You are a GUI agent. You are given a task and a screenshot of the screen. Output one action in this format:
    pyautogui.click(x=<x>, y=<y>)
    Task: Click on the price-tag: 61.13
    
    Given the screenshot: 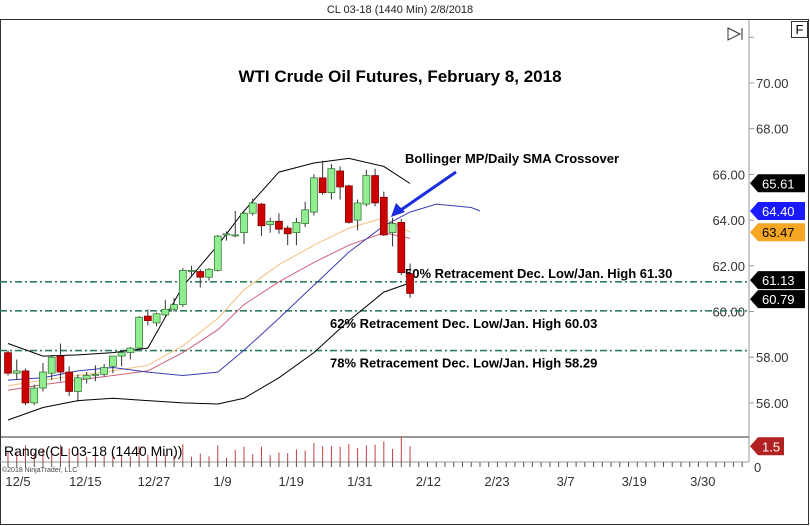 What is the action you would take?
    pyautogui.click(x=777, y=280)
    